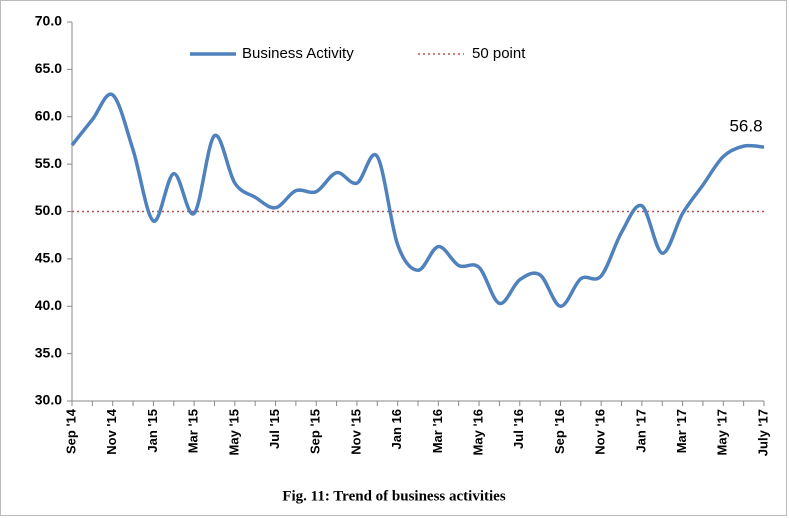 Image resolution: width=789 pixels, height=518 pixels. I want to click on y-tick-label: 45.0, so click(48, 258).